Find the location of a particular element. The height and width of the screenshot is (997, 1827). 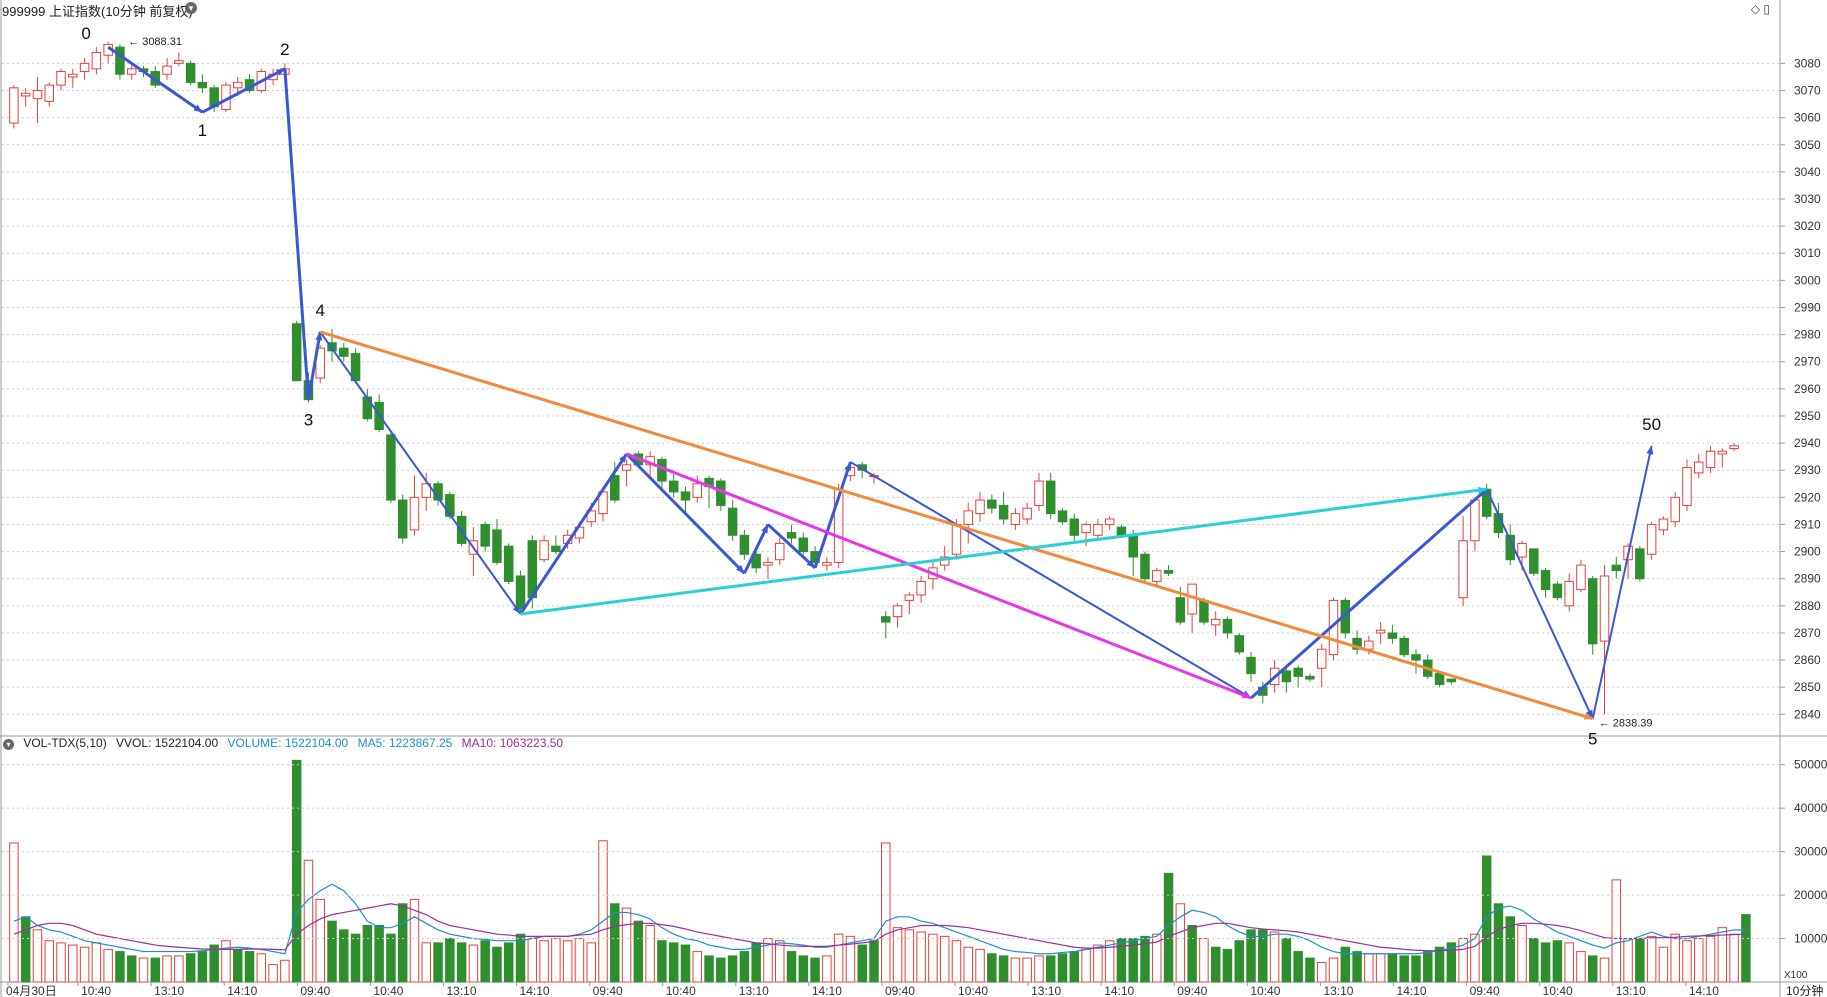

volume-value: VOLUME: 1522104.00 is located at coordinates (288, 743).